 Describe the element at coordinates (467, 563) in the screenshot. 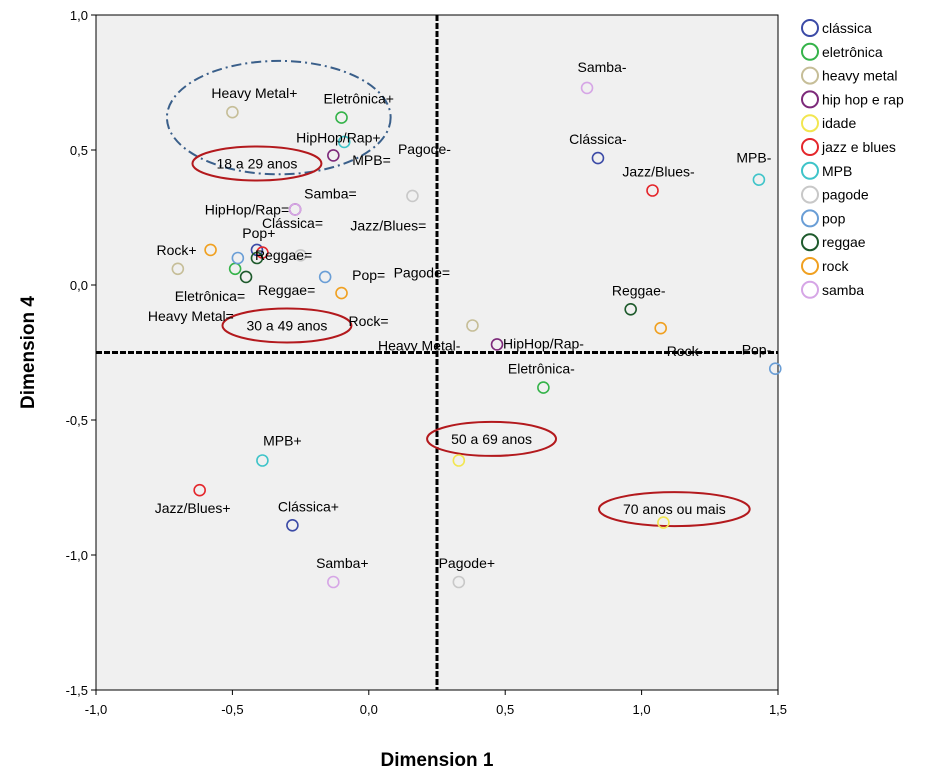

I see `point-label: Pagode+` at that location.